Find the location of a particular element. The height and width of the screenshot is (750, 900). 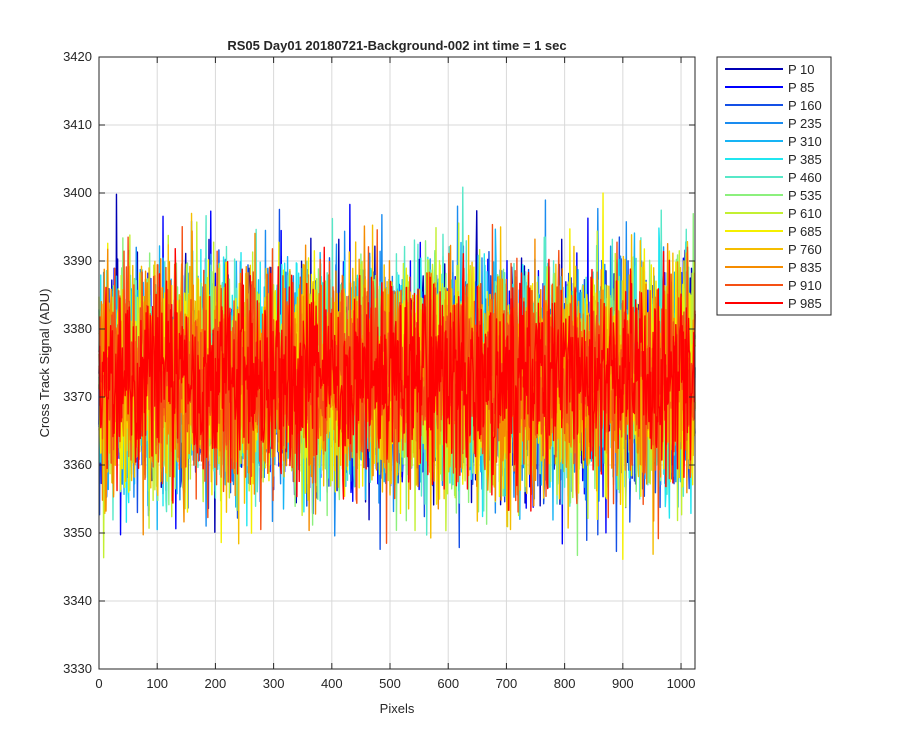

y-tick-label: 3370 is located at coordinates (77, 396).